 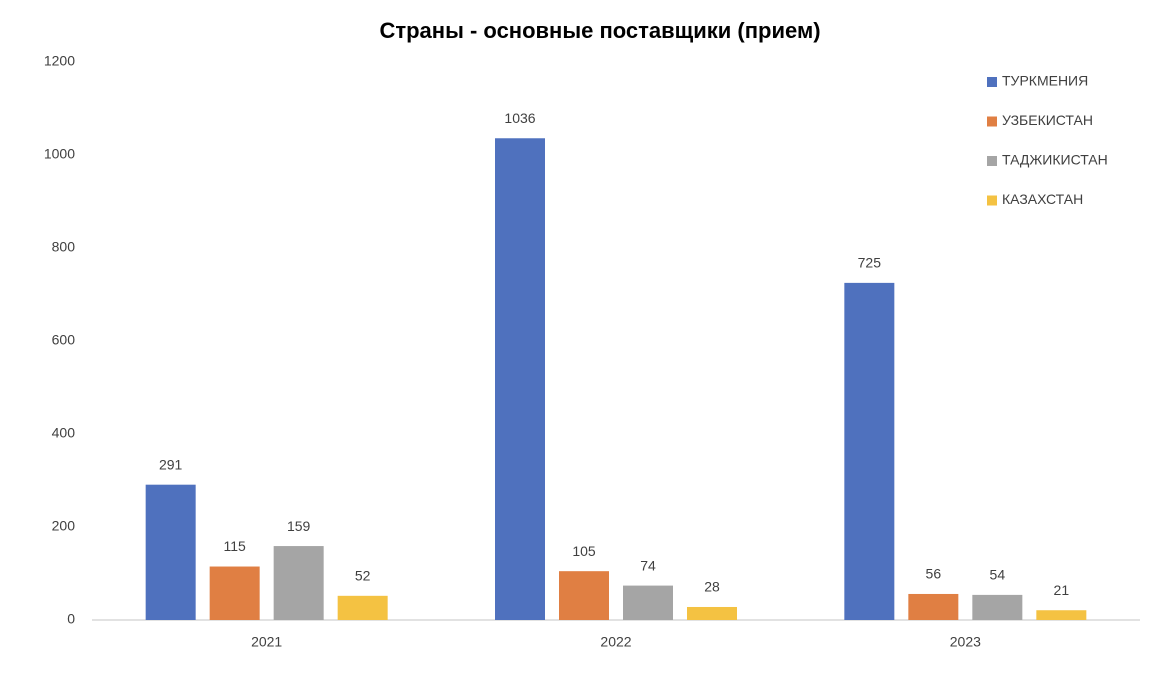 What do you see at coordinates (64, 526) in the screenshot?
I see `y-tick-label: 200` at bounding box center [64, 526].